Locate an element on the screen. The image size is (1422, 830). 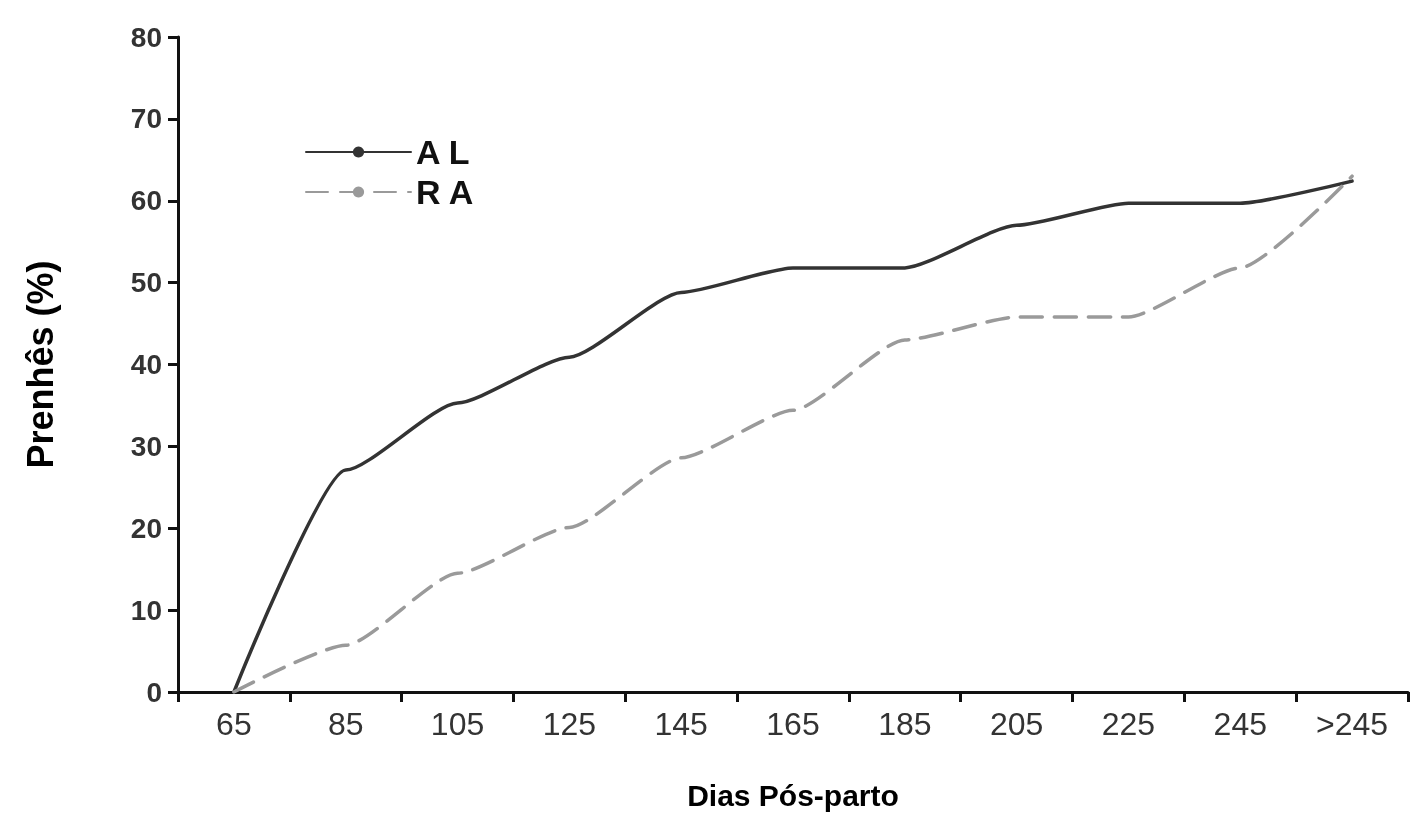
y-tick-label: 0 is located at coordinates (154, 692).